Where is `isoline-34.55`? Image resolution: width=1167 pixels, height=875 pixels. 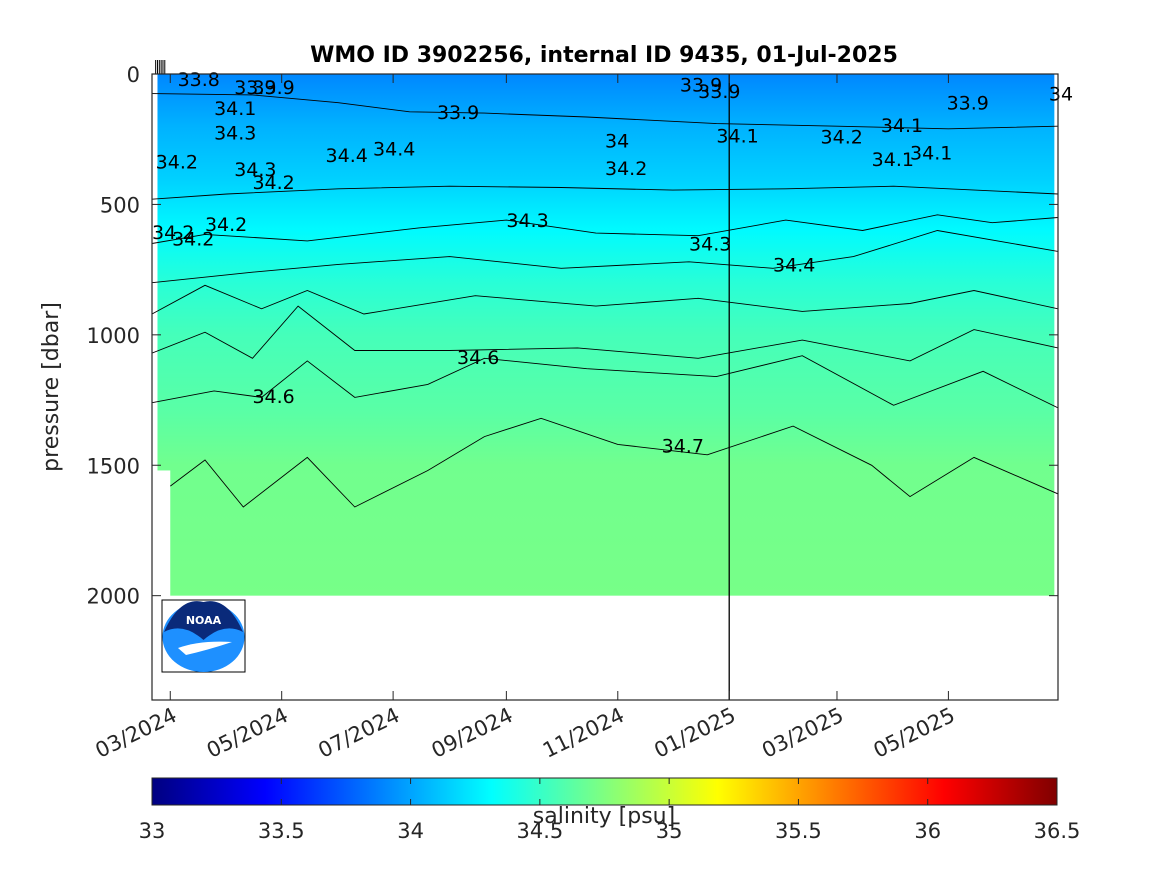
isoline-34.55 is located at coordinates (605, 333).